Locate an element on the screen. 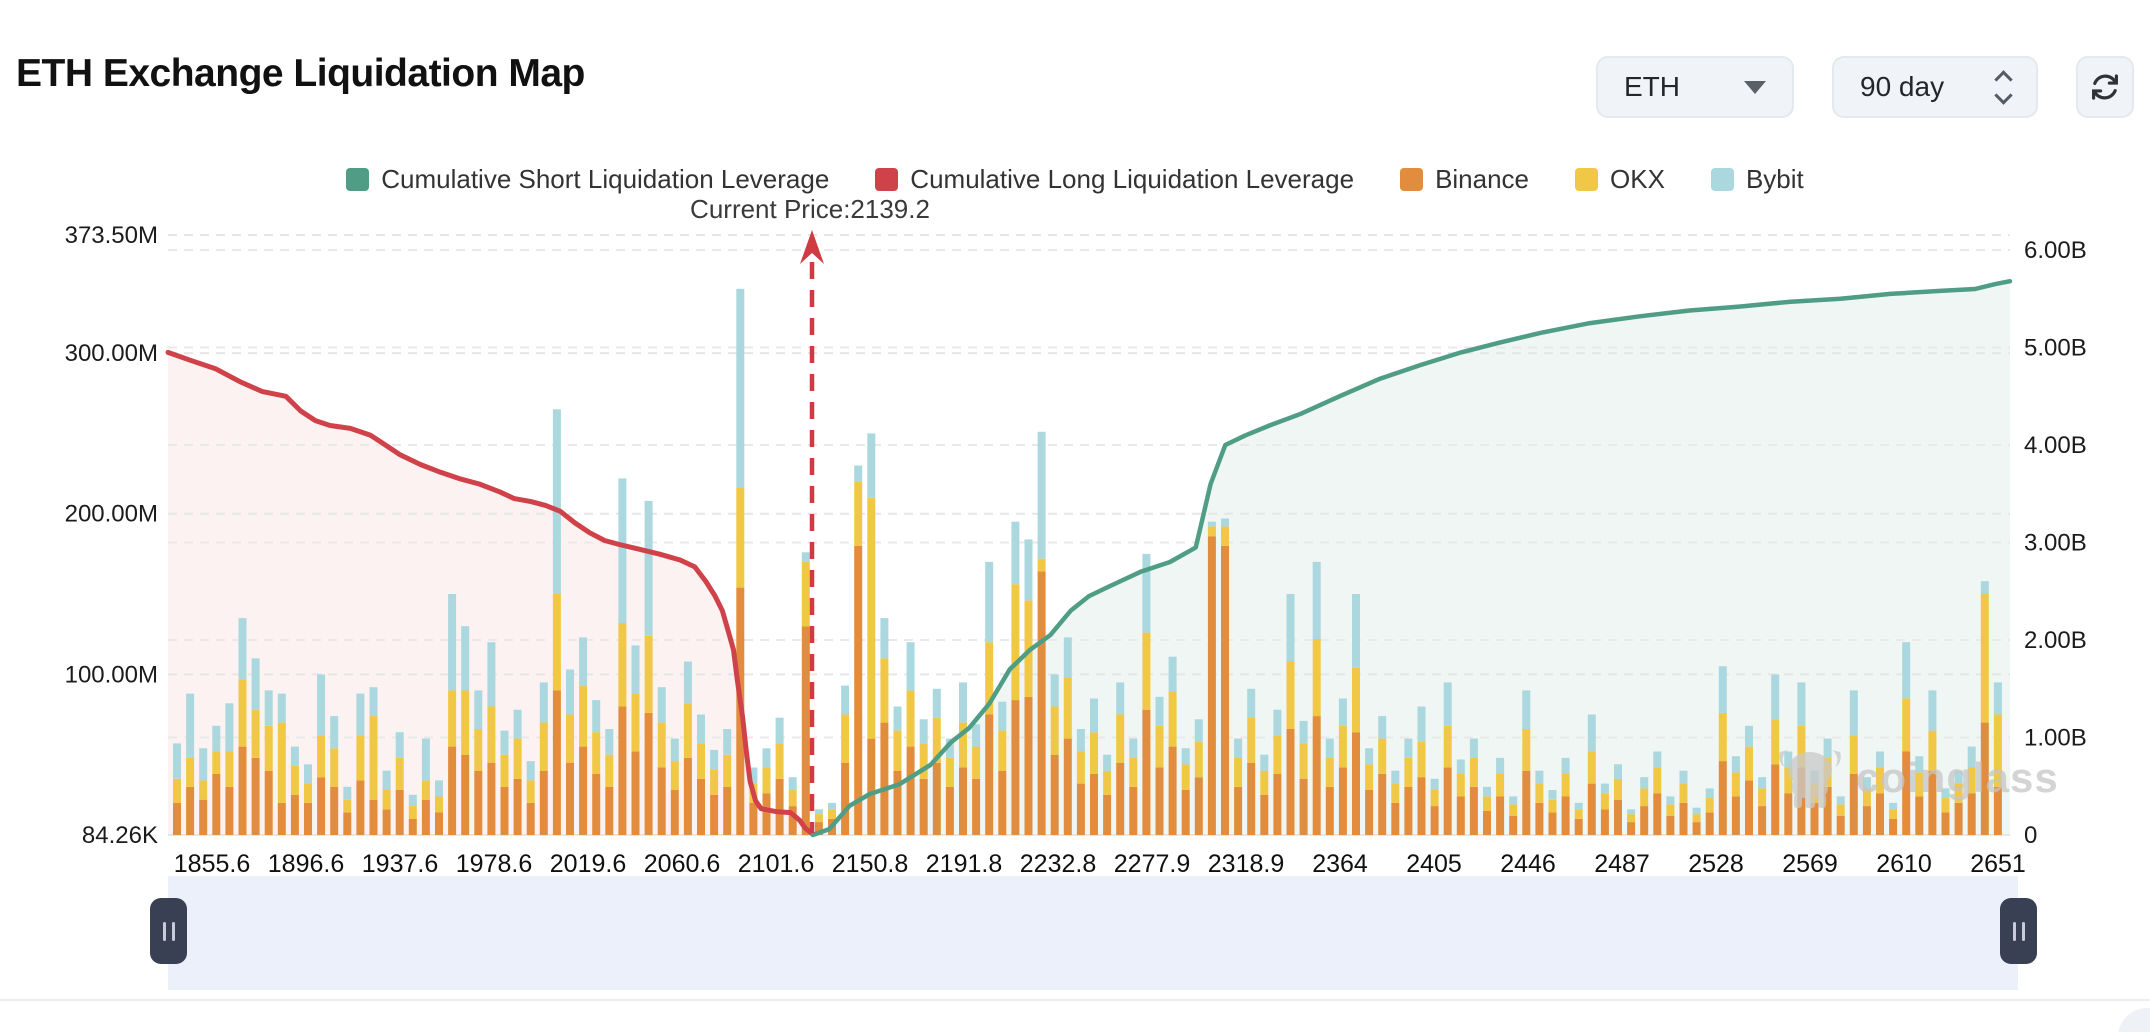 The height and width of the screenshot is (1032, 2150). legend-item-cumulative-long-liquidation-leverage: Cumulative Long Liquidation Leverage is located at coordinates (1114, 179).